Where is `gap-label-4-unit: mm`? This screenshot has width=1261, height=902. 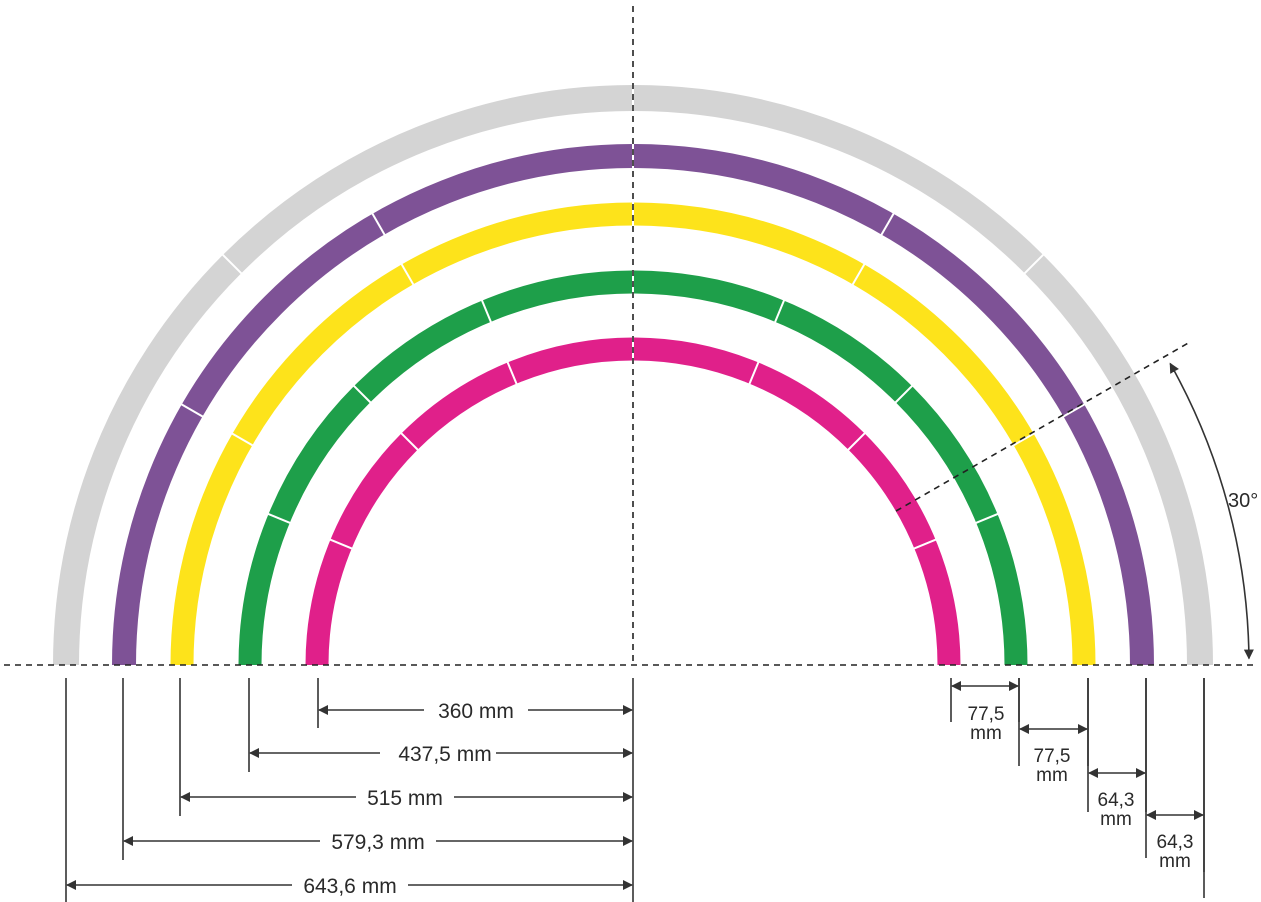
gap-label-4-unit: mm is located at coordinates (1175, 861).